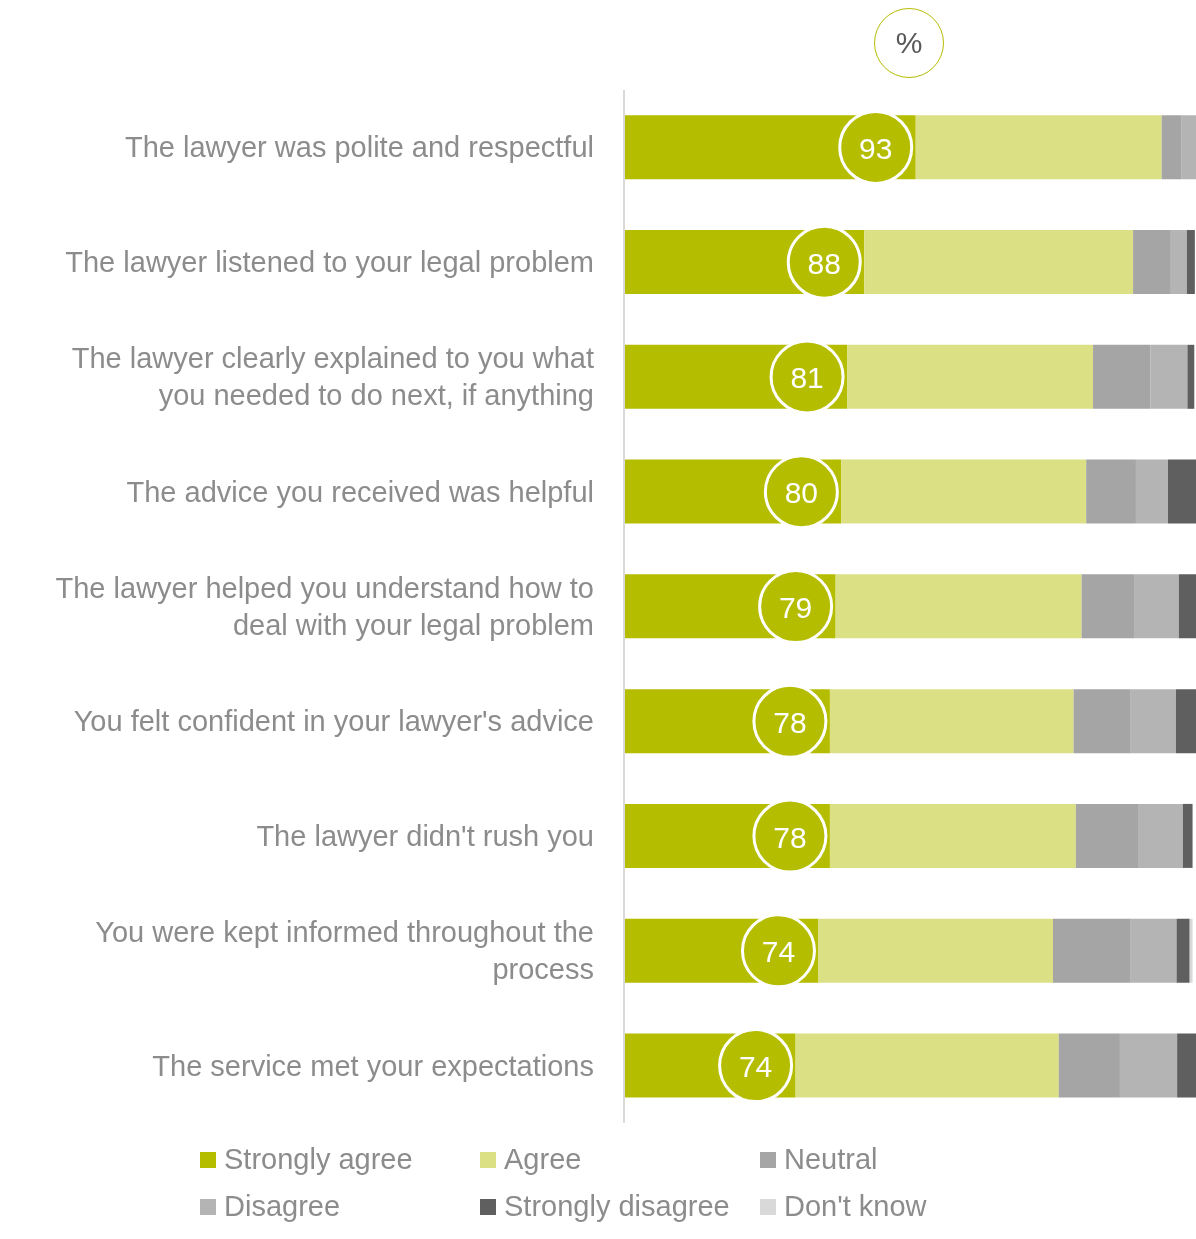 Image resolution: width=1196 pixels, height=1239 pixels. I want to click on y-tick-label: The lawyer clearly explained to you what you needed to do next, if anything, so click(332, 377).